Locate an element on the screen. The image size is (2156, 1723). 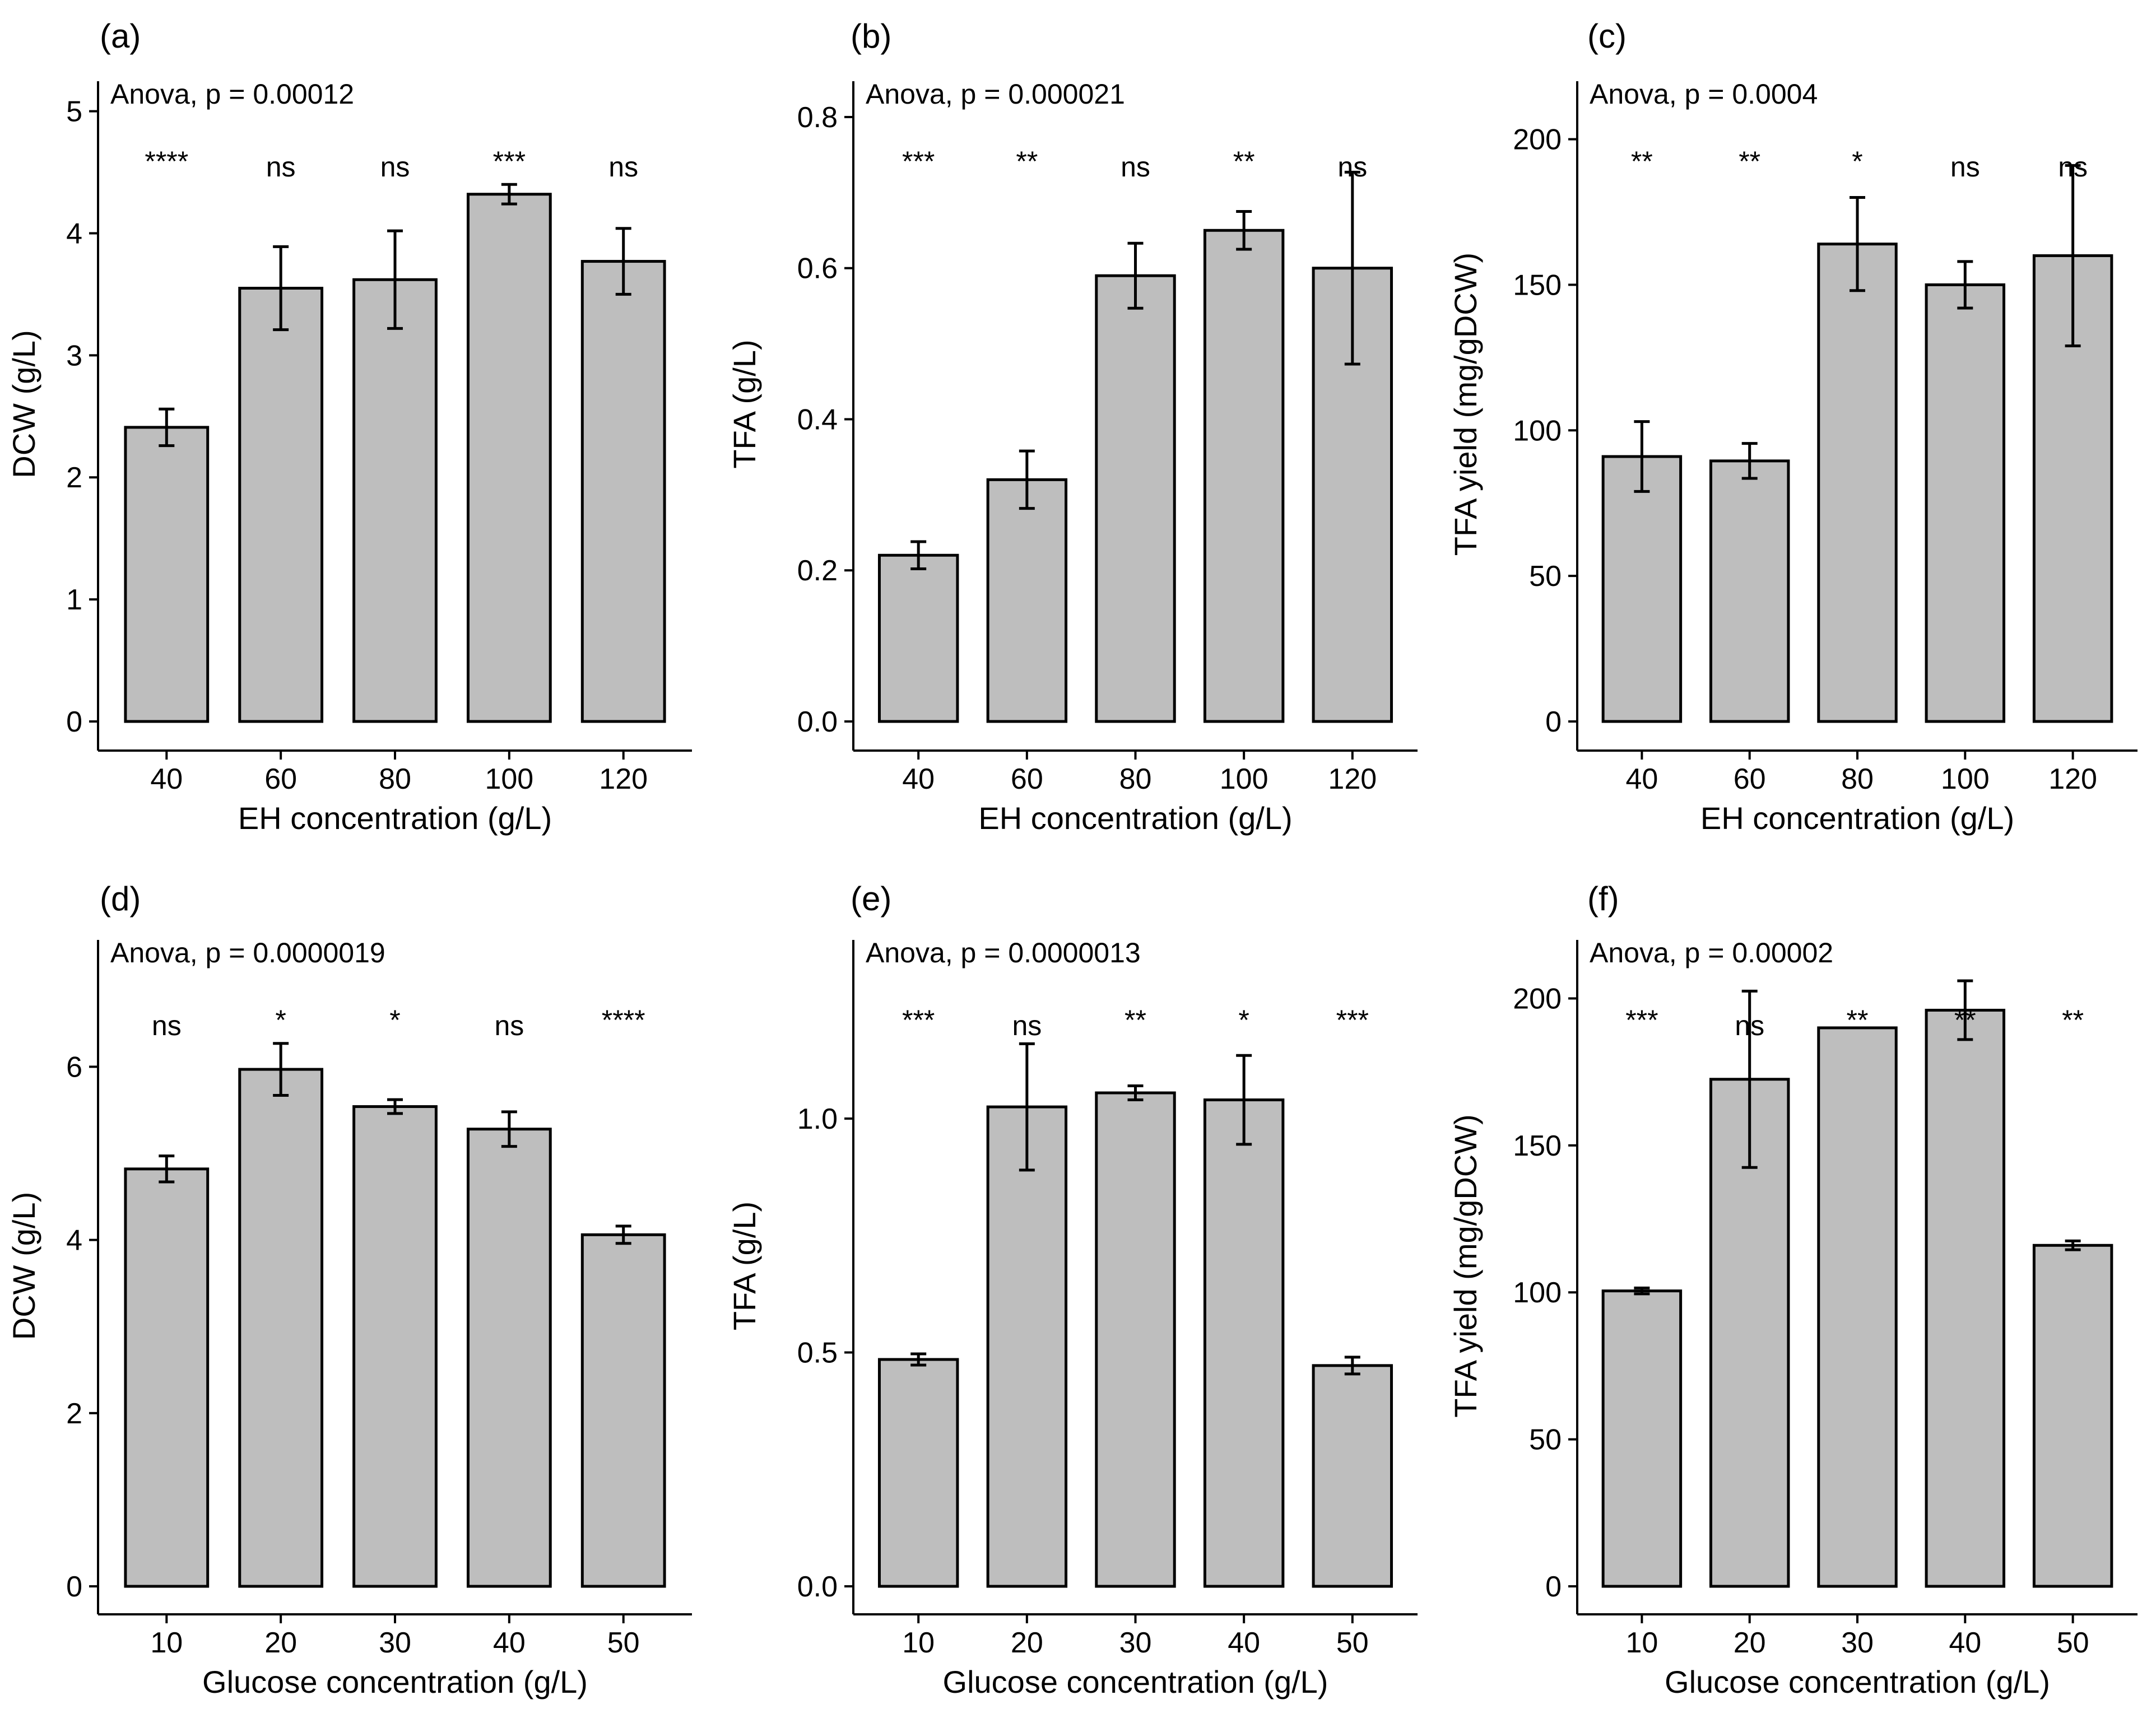
panel-label: (f) is located at coordinates (1603, 899).